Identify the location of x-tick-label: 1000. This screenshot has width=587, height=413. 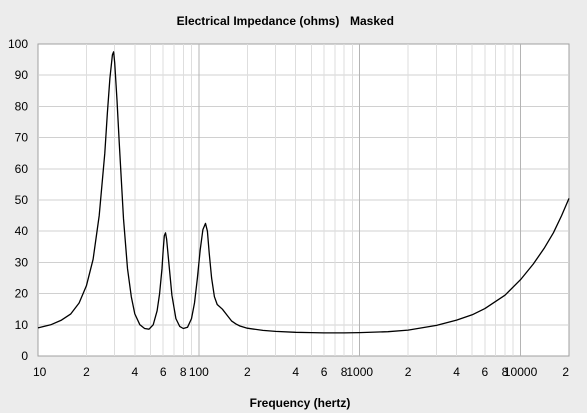
(359, 372).